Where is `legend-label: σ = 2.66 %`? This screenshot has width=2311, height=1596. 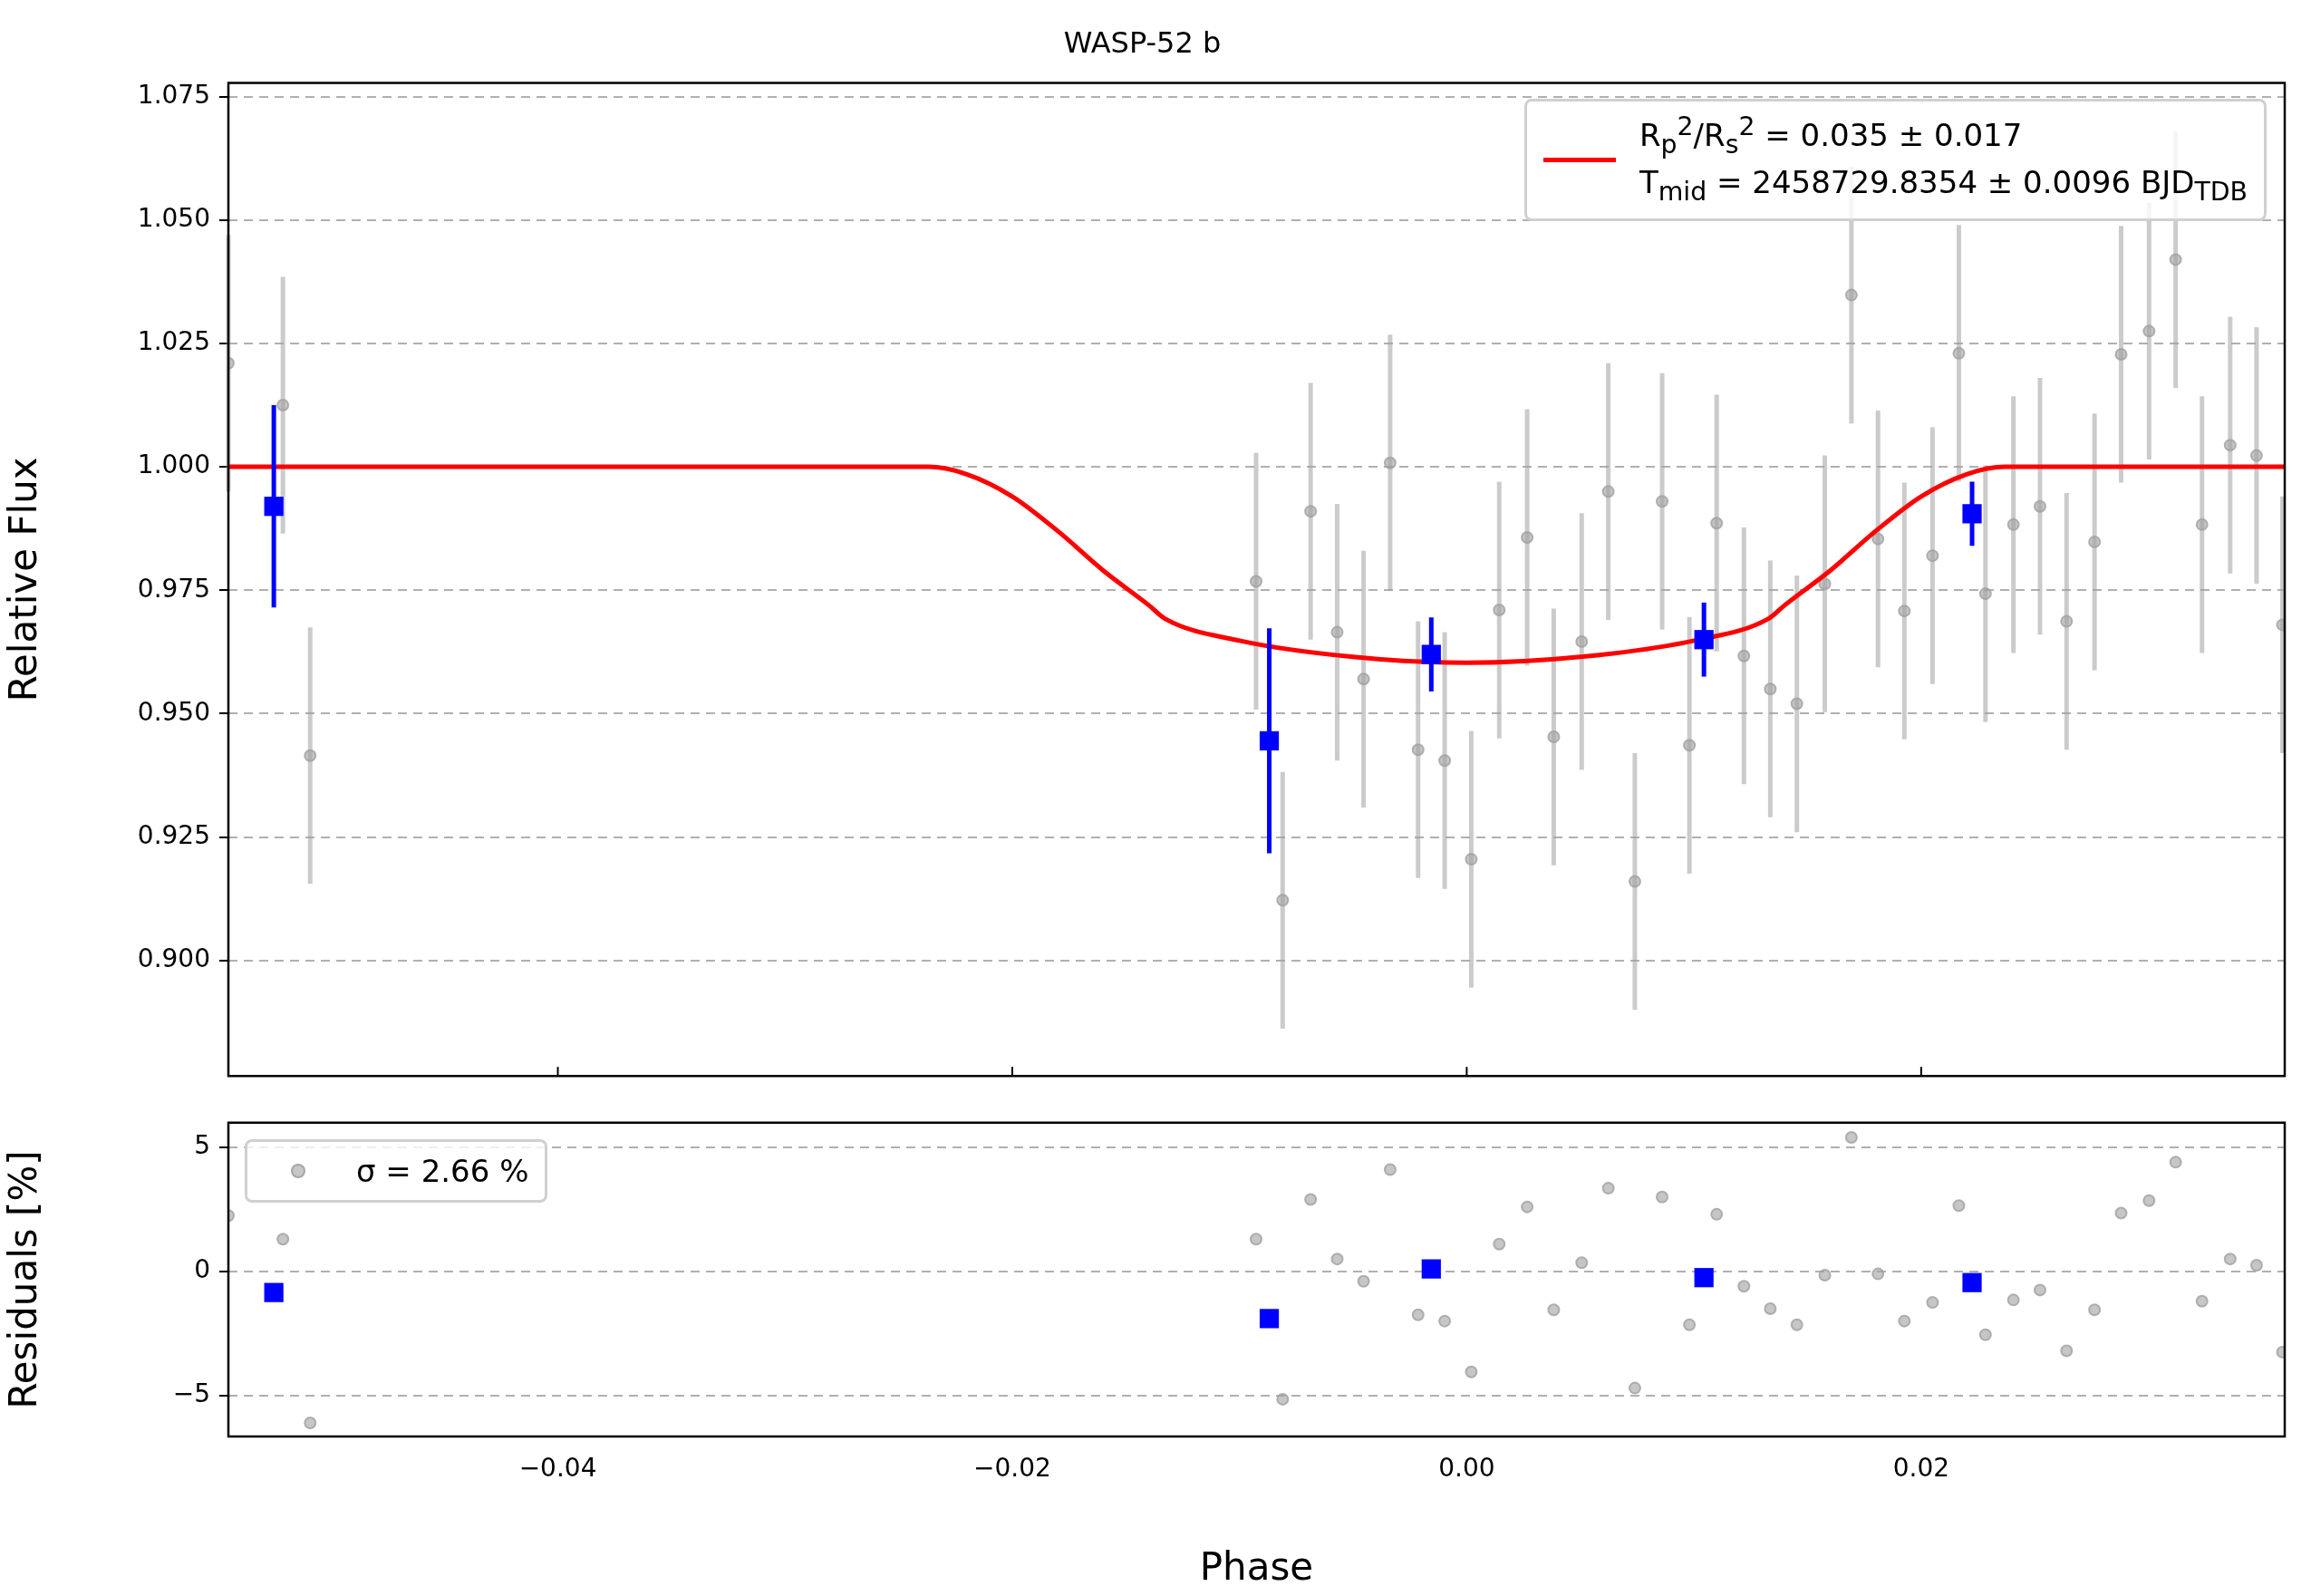
legend-label: σ = 2.66 % is located at coordinates (442, 1171).